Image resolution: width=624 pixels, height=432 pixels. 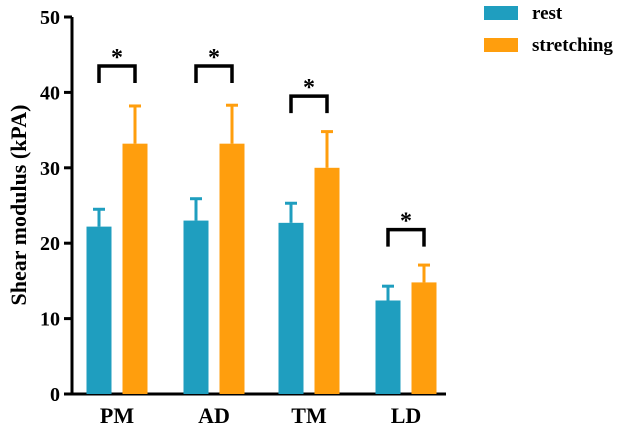 I want to click on legend-label-stretching: stretching, so click(x=572, y=45).